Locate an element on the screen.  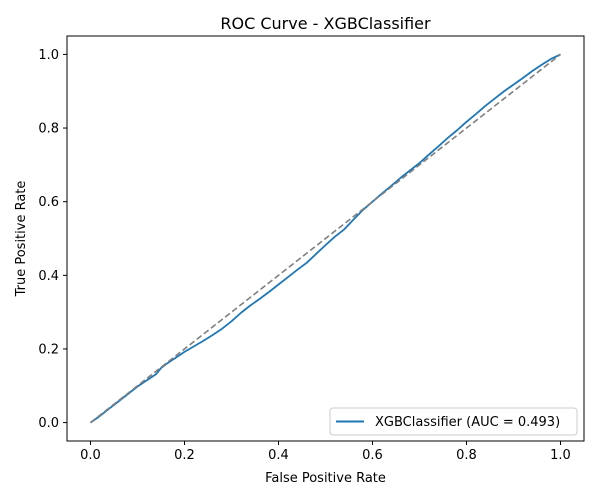
y-tick-label: 1.0 is located at coordinates (48, 55).